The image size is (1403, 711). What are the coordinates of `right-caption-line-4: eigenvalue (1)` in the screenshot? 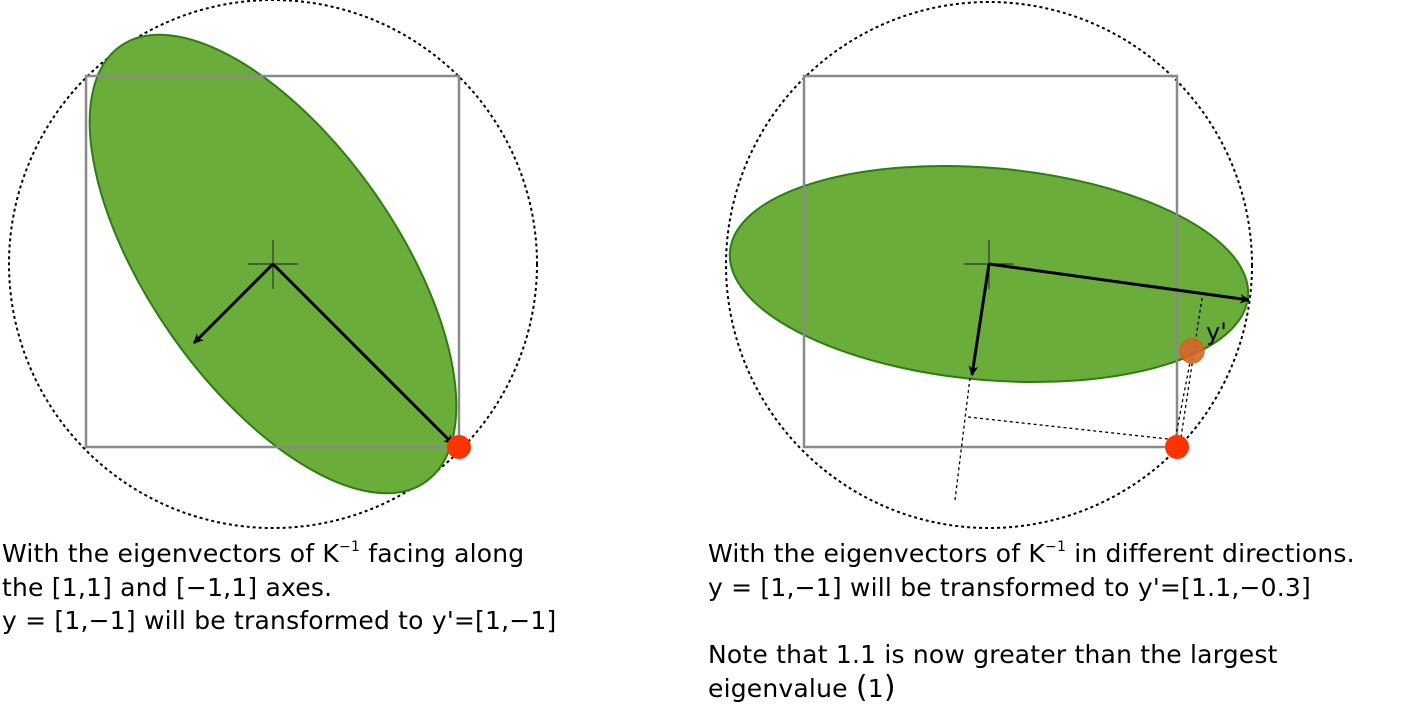 It's located at (802, 688).